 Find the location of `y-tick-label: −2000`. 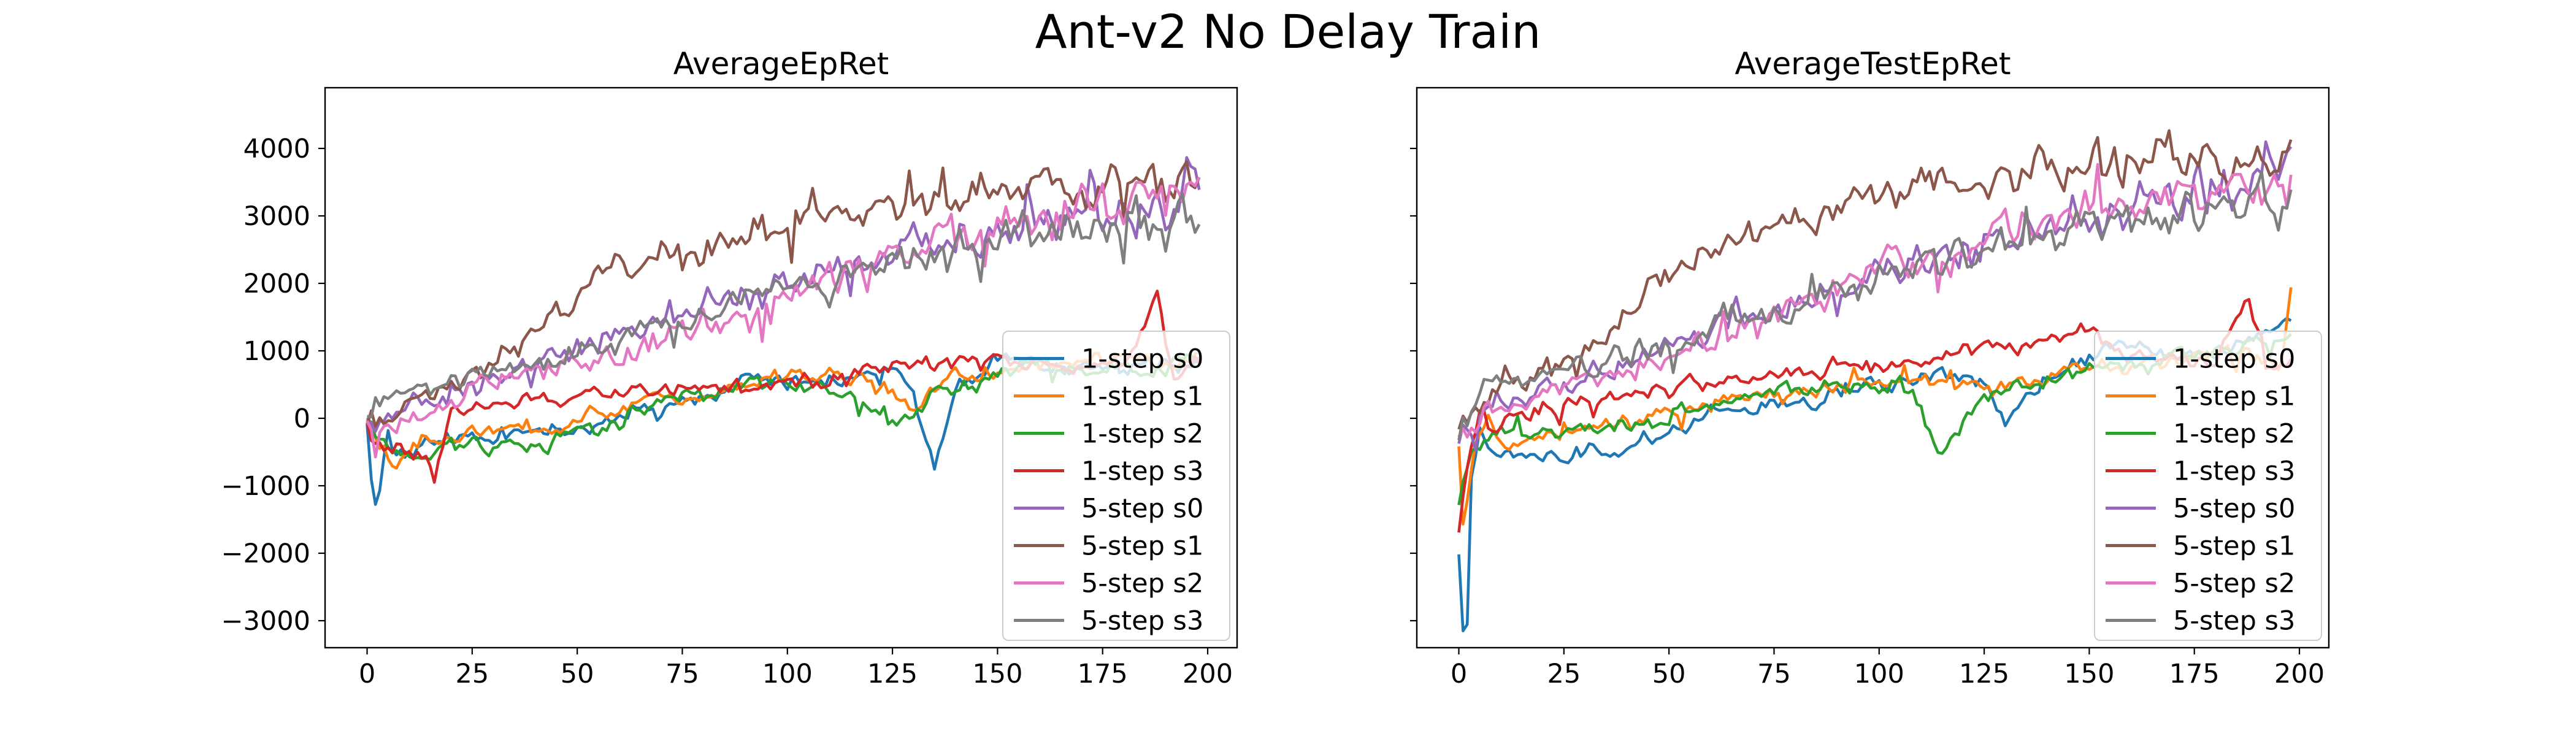

y-tick-label: −2000 is located at coordinates (265, 554).